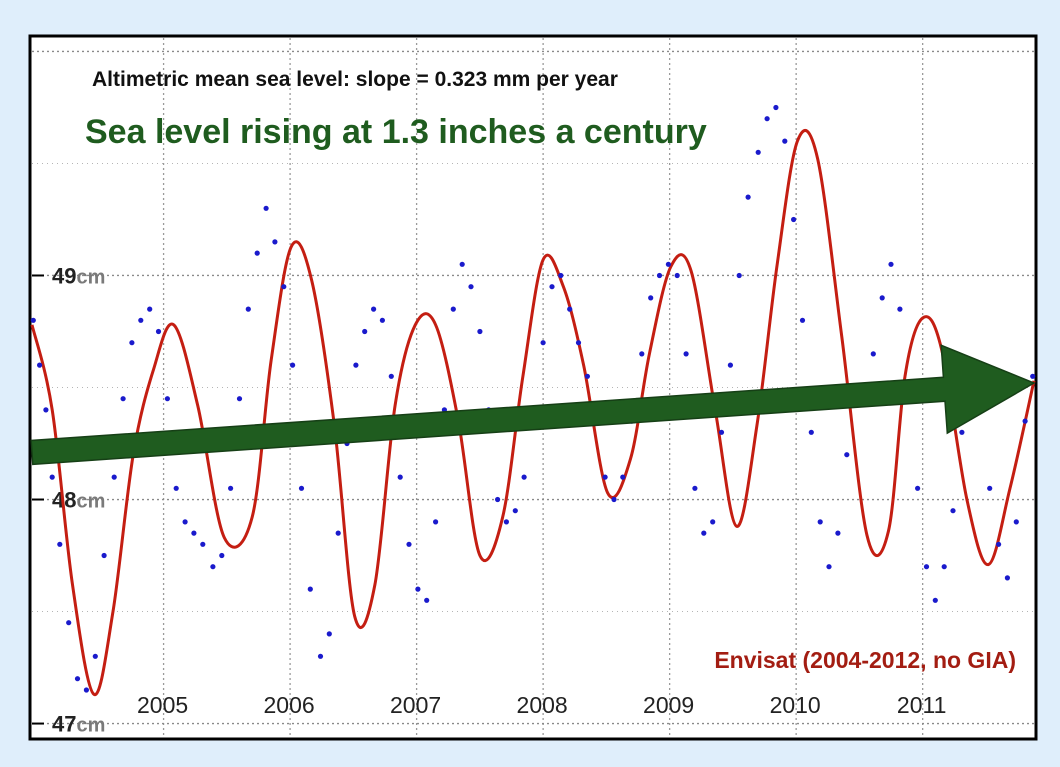 The width and height of the screenshot is (1060, 767). Describe the element at coordinates (289, 705) in the screenshot. I see `x-tick-label: 2006` at that location.